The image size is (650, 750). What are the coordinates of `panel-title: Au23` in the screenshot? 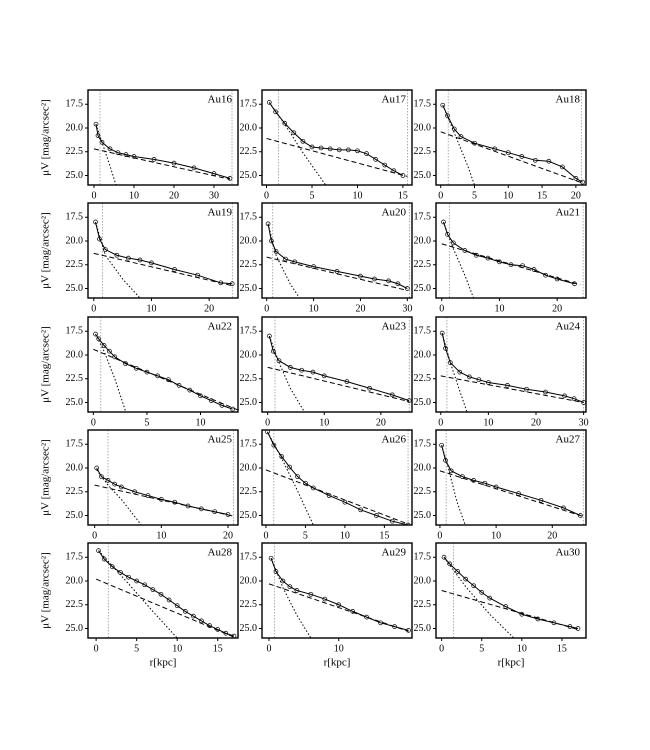 It's located at (394, 327).